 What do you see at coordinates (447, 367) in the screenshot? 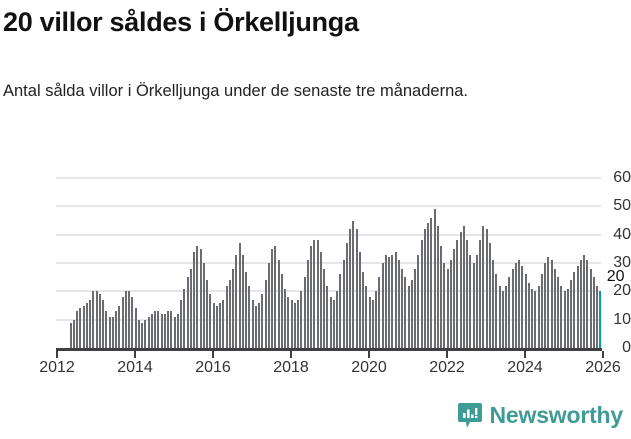
I see `x-tick-label: 2022` at bounding box center [447, 367].